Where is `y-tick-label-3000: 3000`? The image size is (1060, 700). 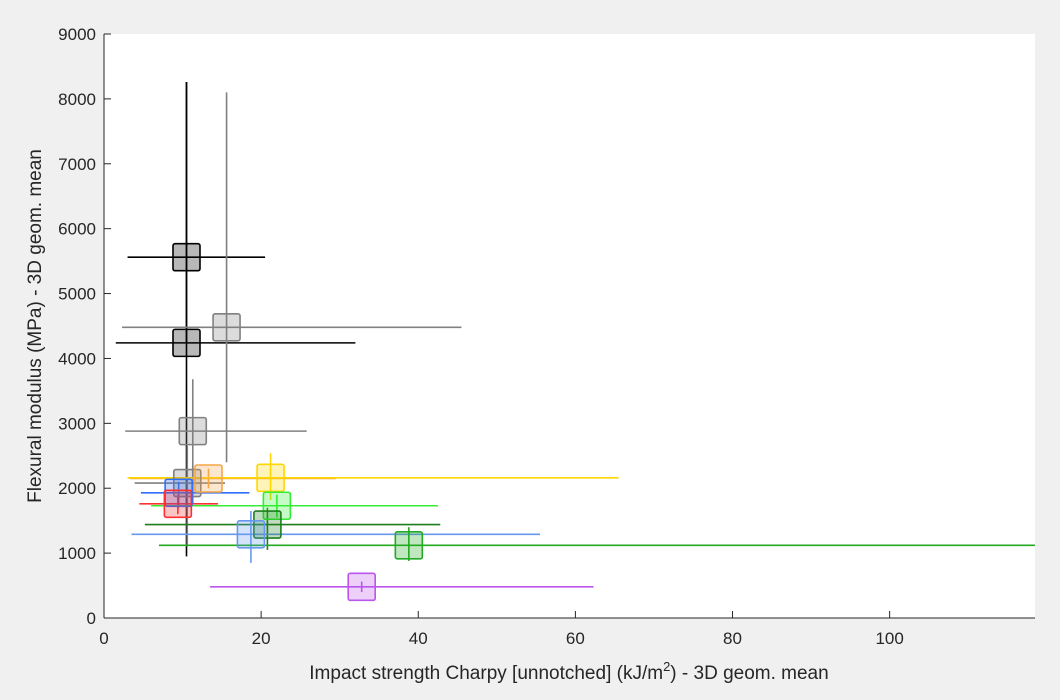 y-tick-label-3000: 3000 is located at coordinates (77, 423).